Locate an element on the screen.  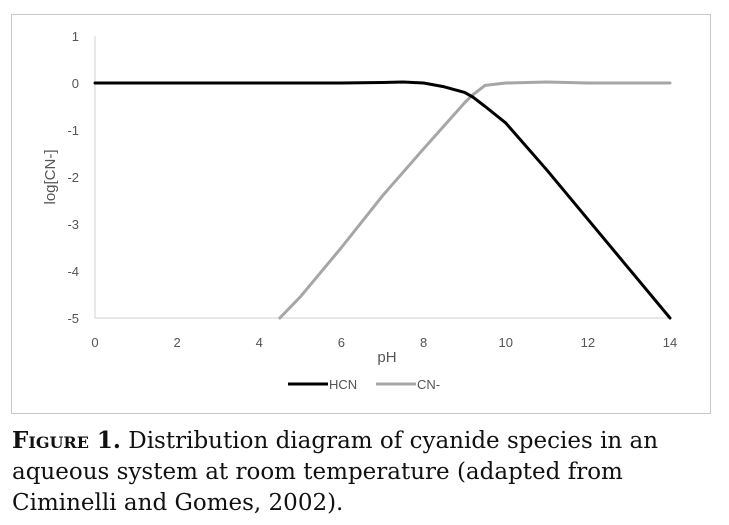
legend-label-cn: CN- is located at coordinates (428, 384).